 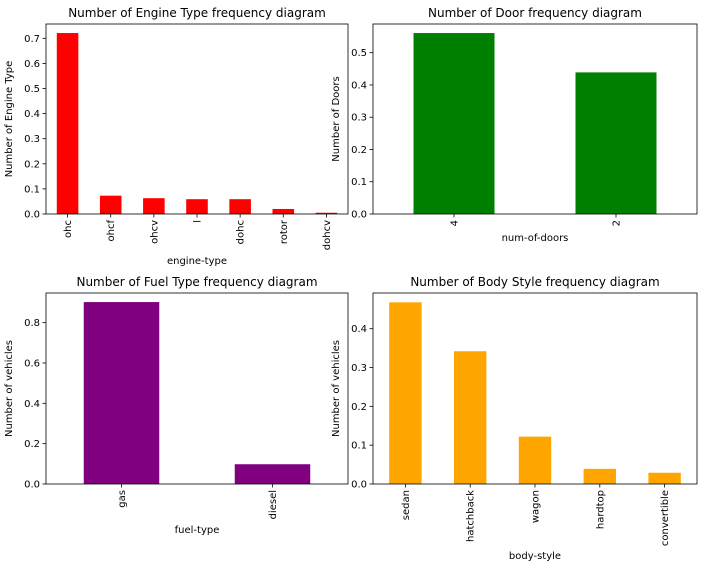 I want to click on bar-gas, so click(x=121, y=393).